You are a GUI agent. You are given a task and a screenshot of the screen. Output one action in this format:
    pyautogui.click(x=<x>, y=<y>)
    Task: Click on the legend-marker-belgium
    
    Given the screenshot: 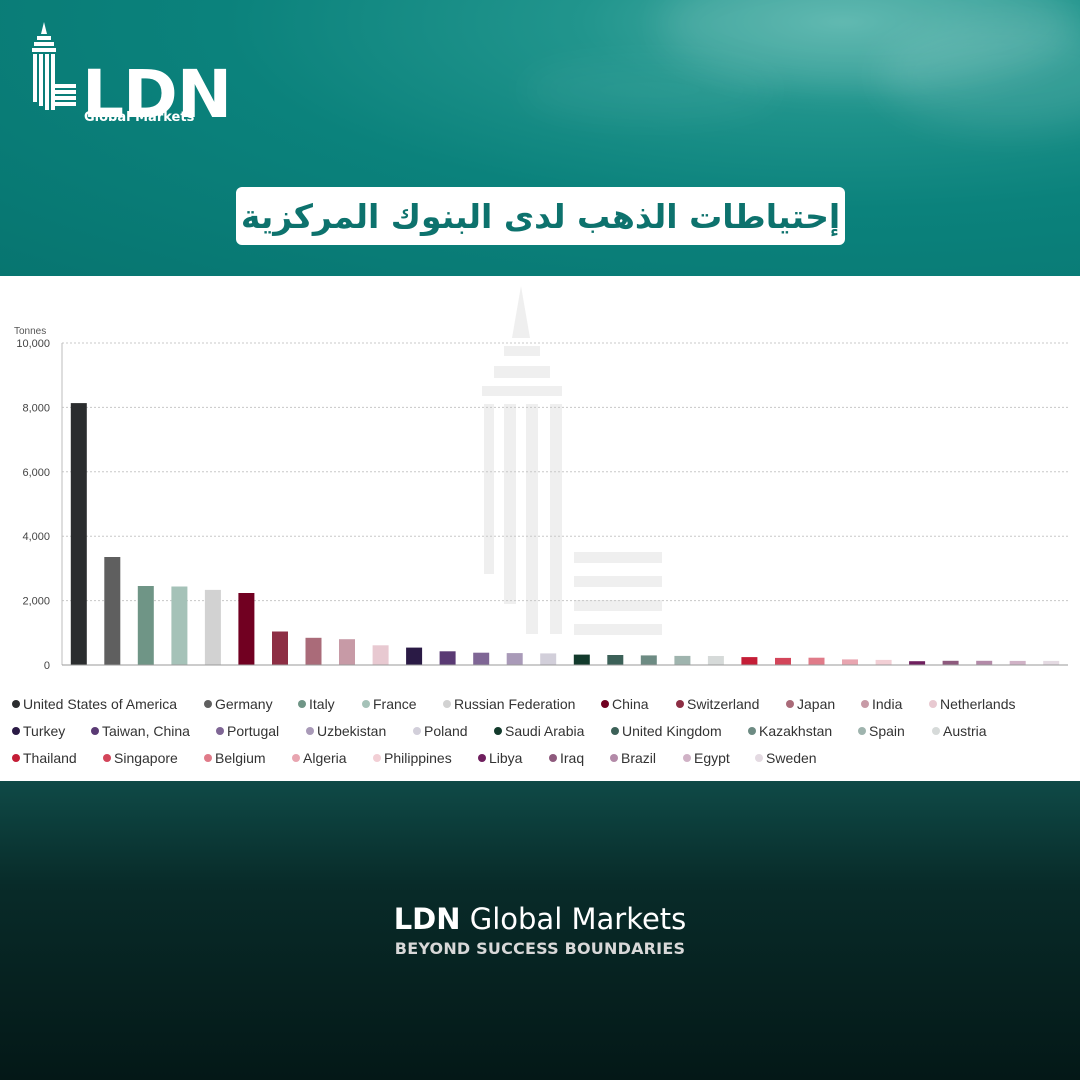 What is the action you would take?
    pyautogui.click(x=208, y=758)
    